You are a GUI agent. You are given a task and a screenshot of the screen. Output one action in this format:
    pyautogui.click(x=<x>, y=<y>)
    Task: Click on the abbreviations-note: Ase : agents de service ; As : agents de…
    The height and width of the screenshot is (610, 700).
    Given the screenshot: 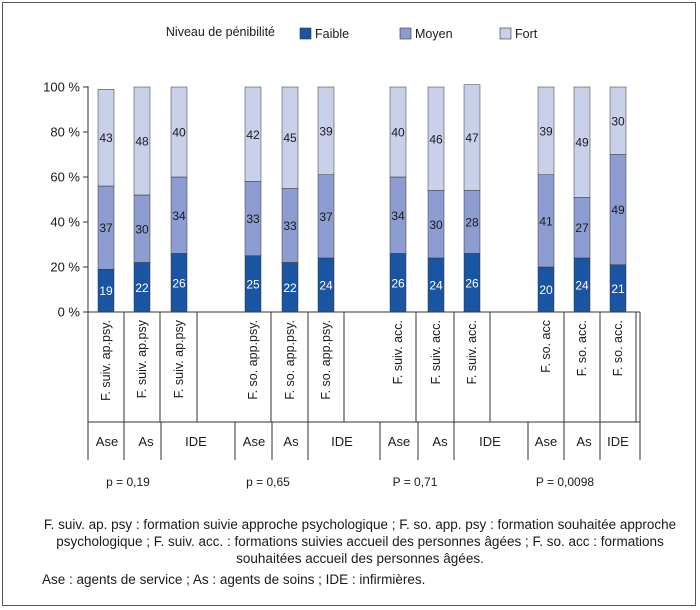 What is the action you would take?
    pyautogui.click(x=234, y=579)
    